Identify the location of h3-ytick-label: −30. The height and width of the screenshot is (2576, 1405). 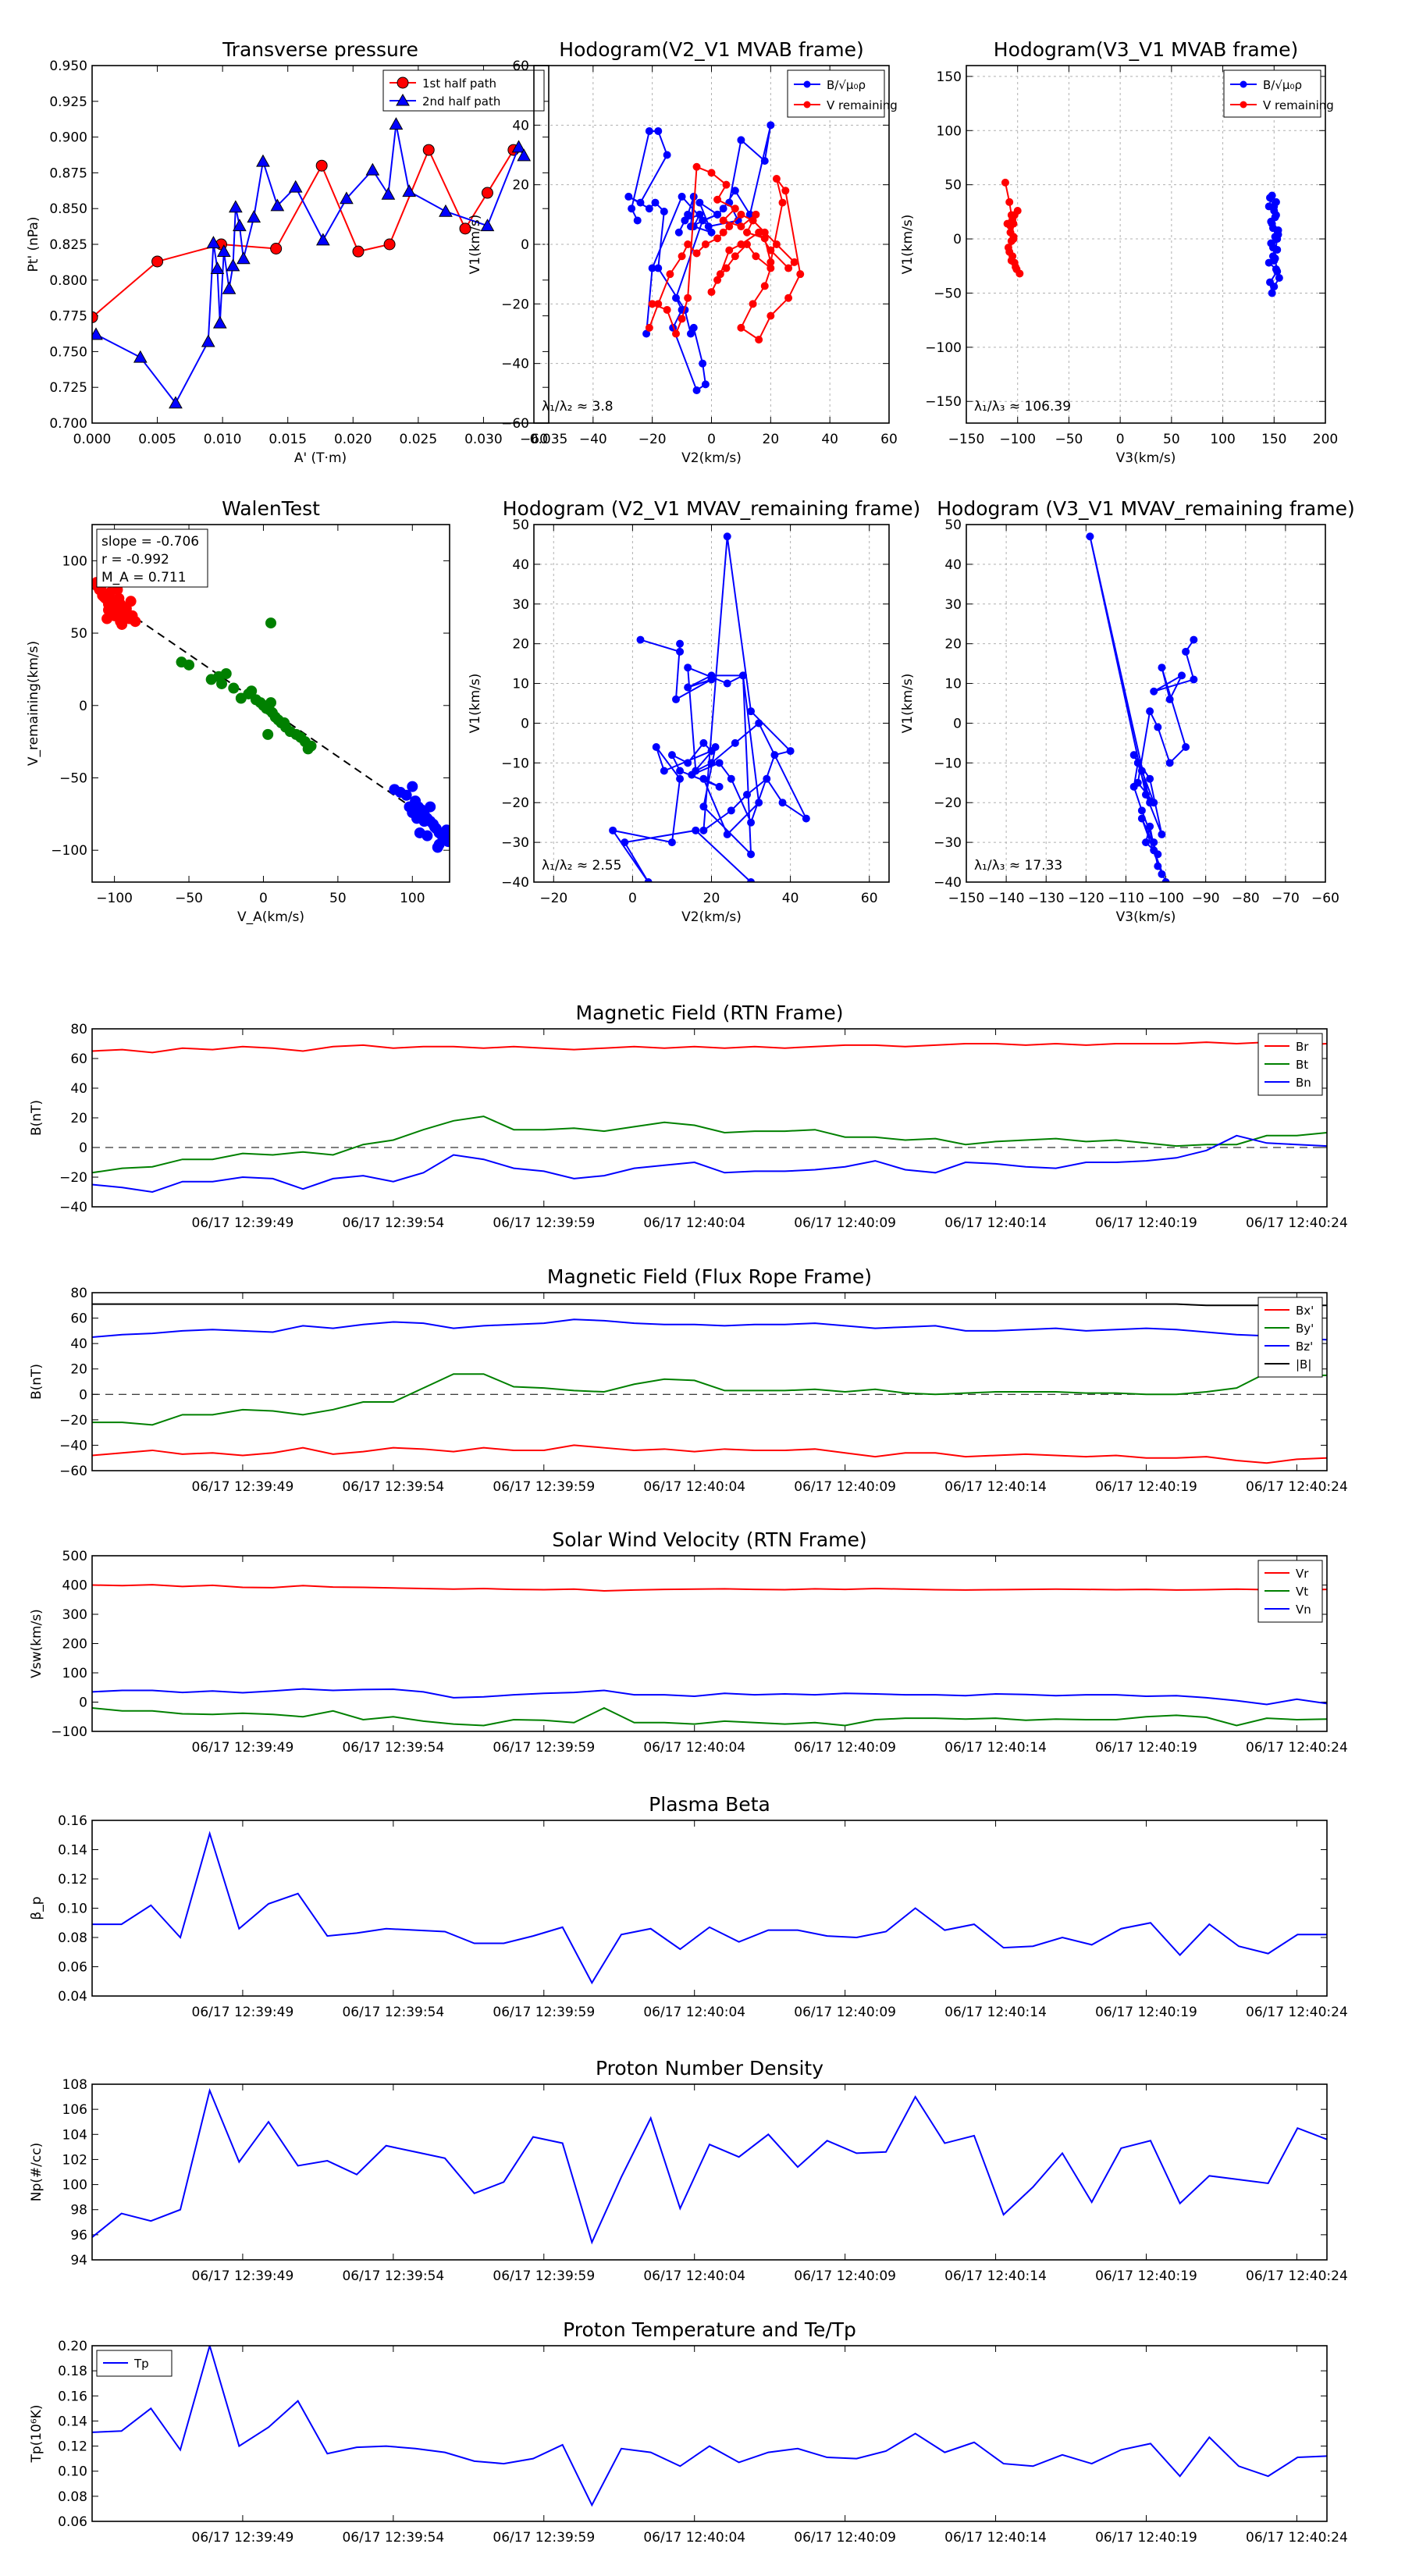
(515, 843).